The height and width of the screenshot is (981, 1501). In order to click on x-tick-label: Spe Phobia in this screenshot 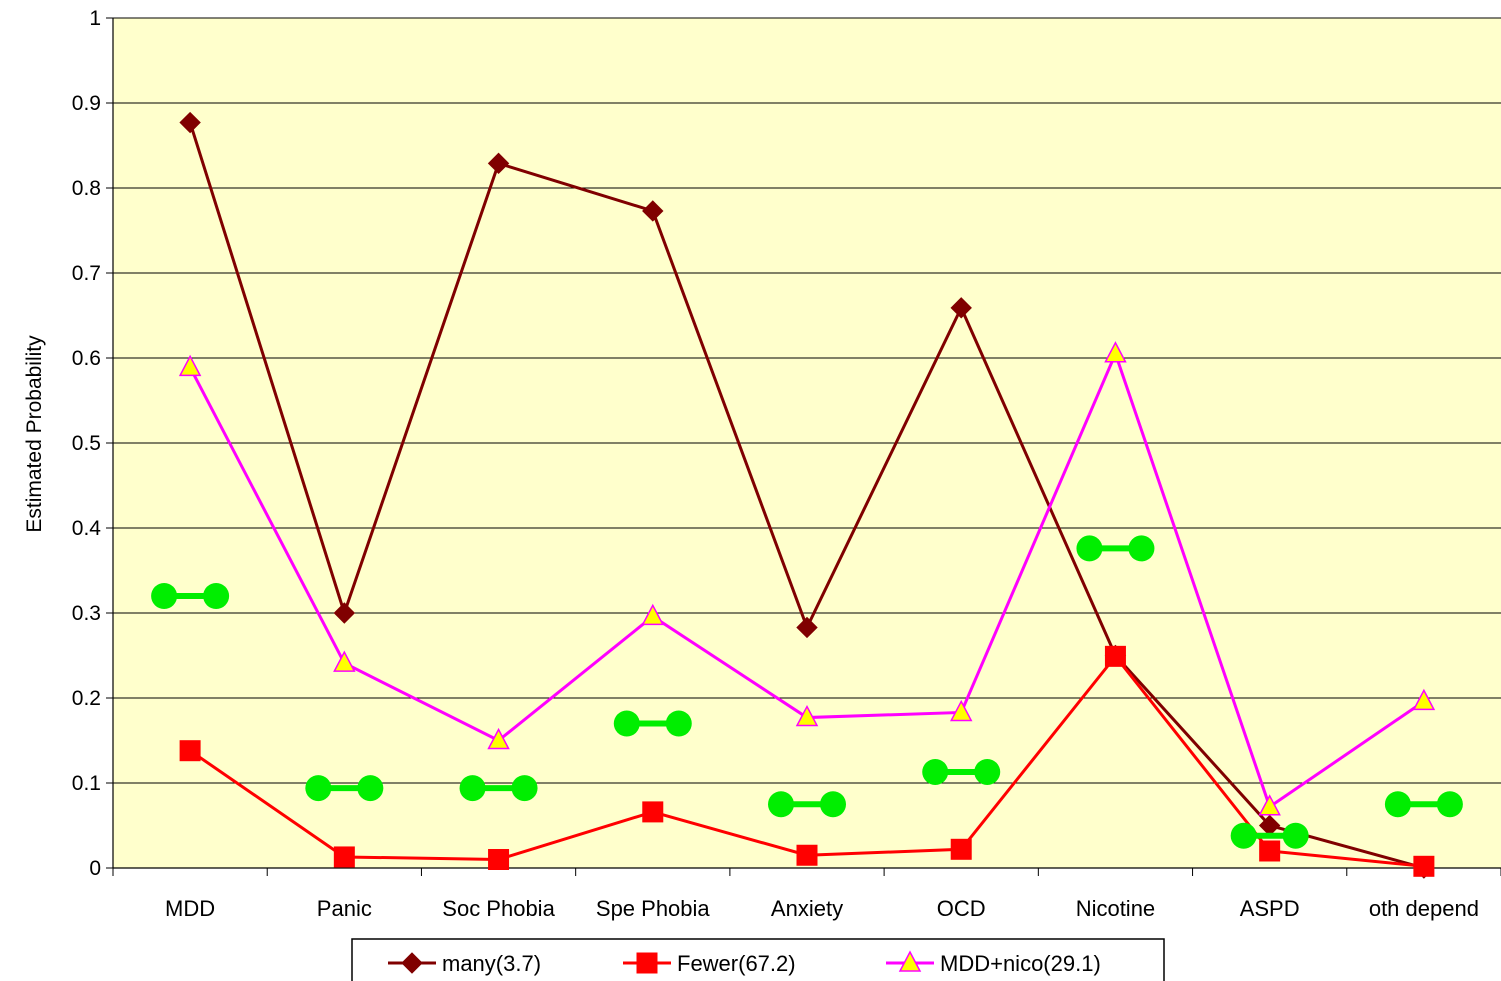, I will do `click(653, 908)`.